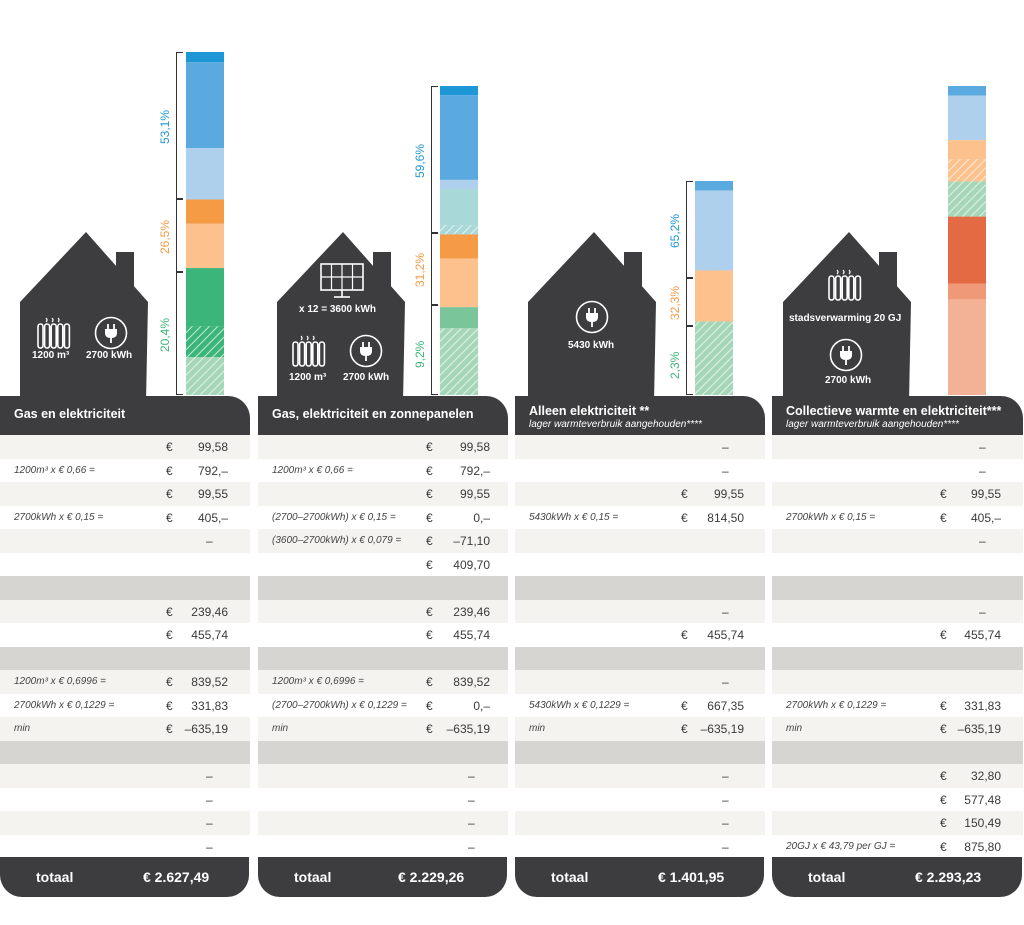  I want to click on percentage-label: 9,2%, so click(420, 354).